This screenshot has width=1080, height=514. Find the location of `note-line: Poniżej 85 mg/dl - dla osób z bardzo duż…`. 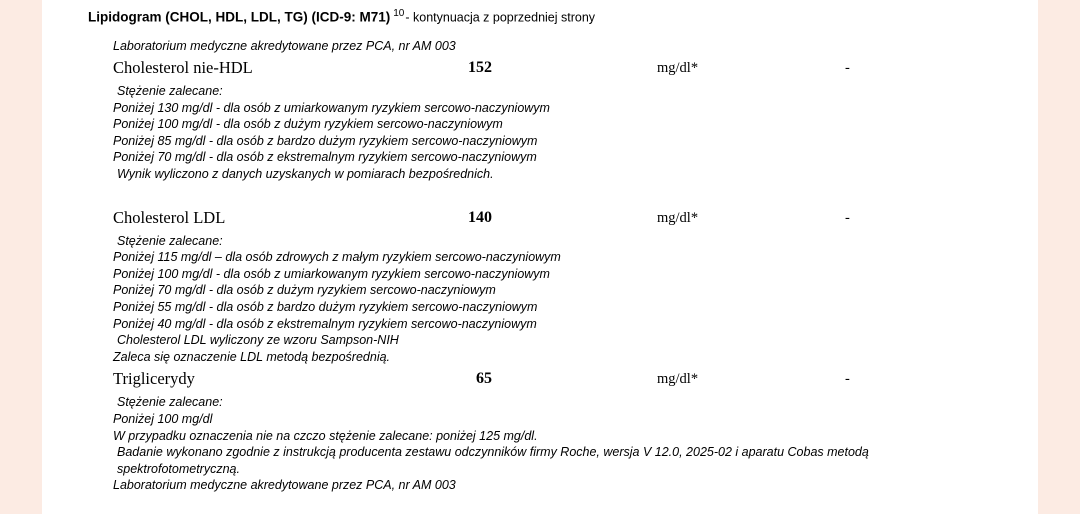

note-line: Poniżej 85 mg/dl - dla osób z bardzo duż… is located at coordinates (325, 140).